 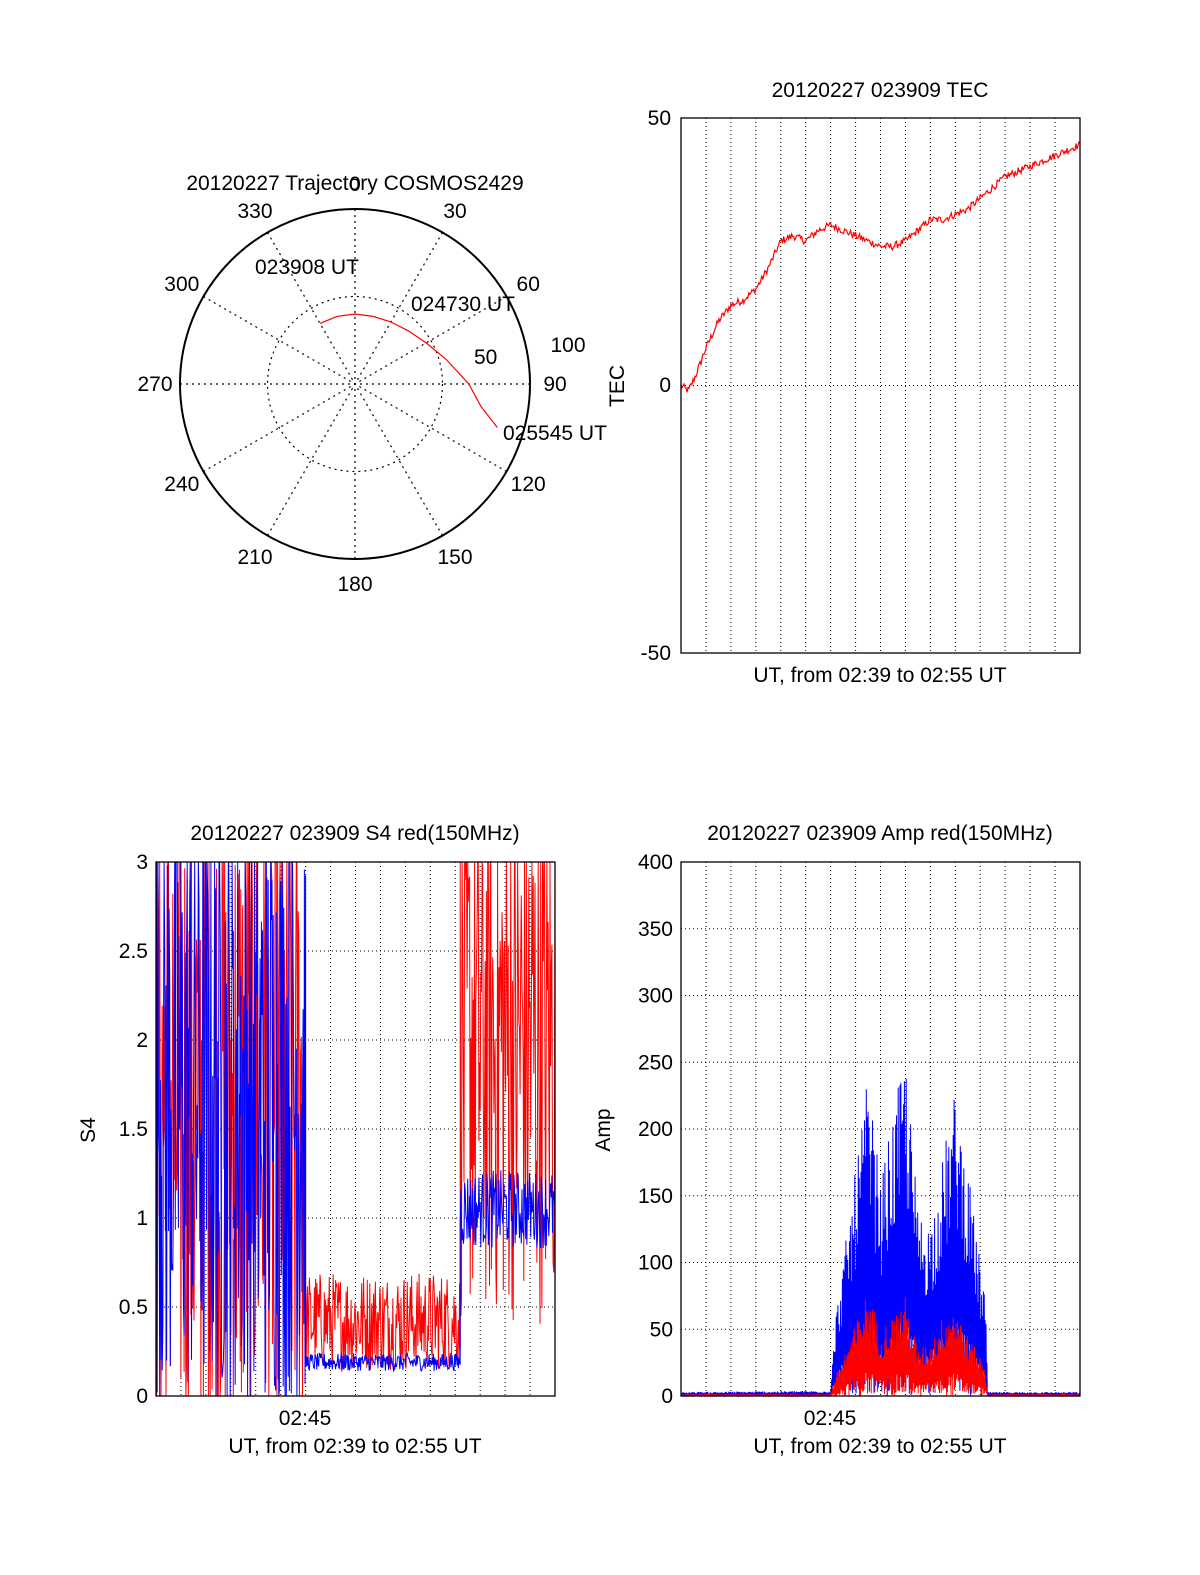 I want to click on amp-yticks: 0 50 100 150 200 250 300 350 400, so click(x=655, y=1129).